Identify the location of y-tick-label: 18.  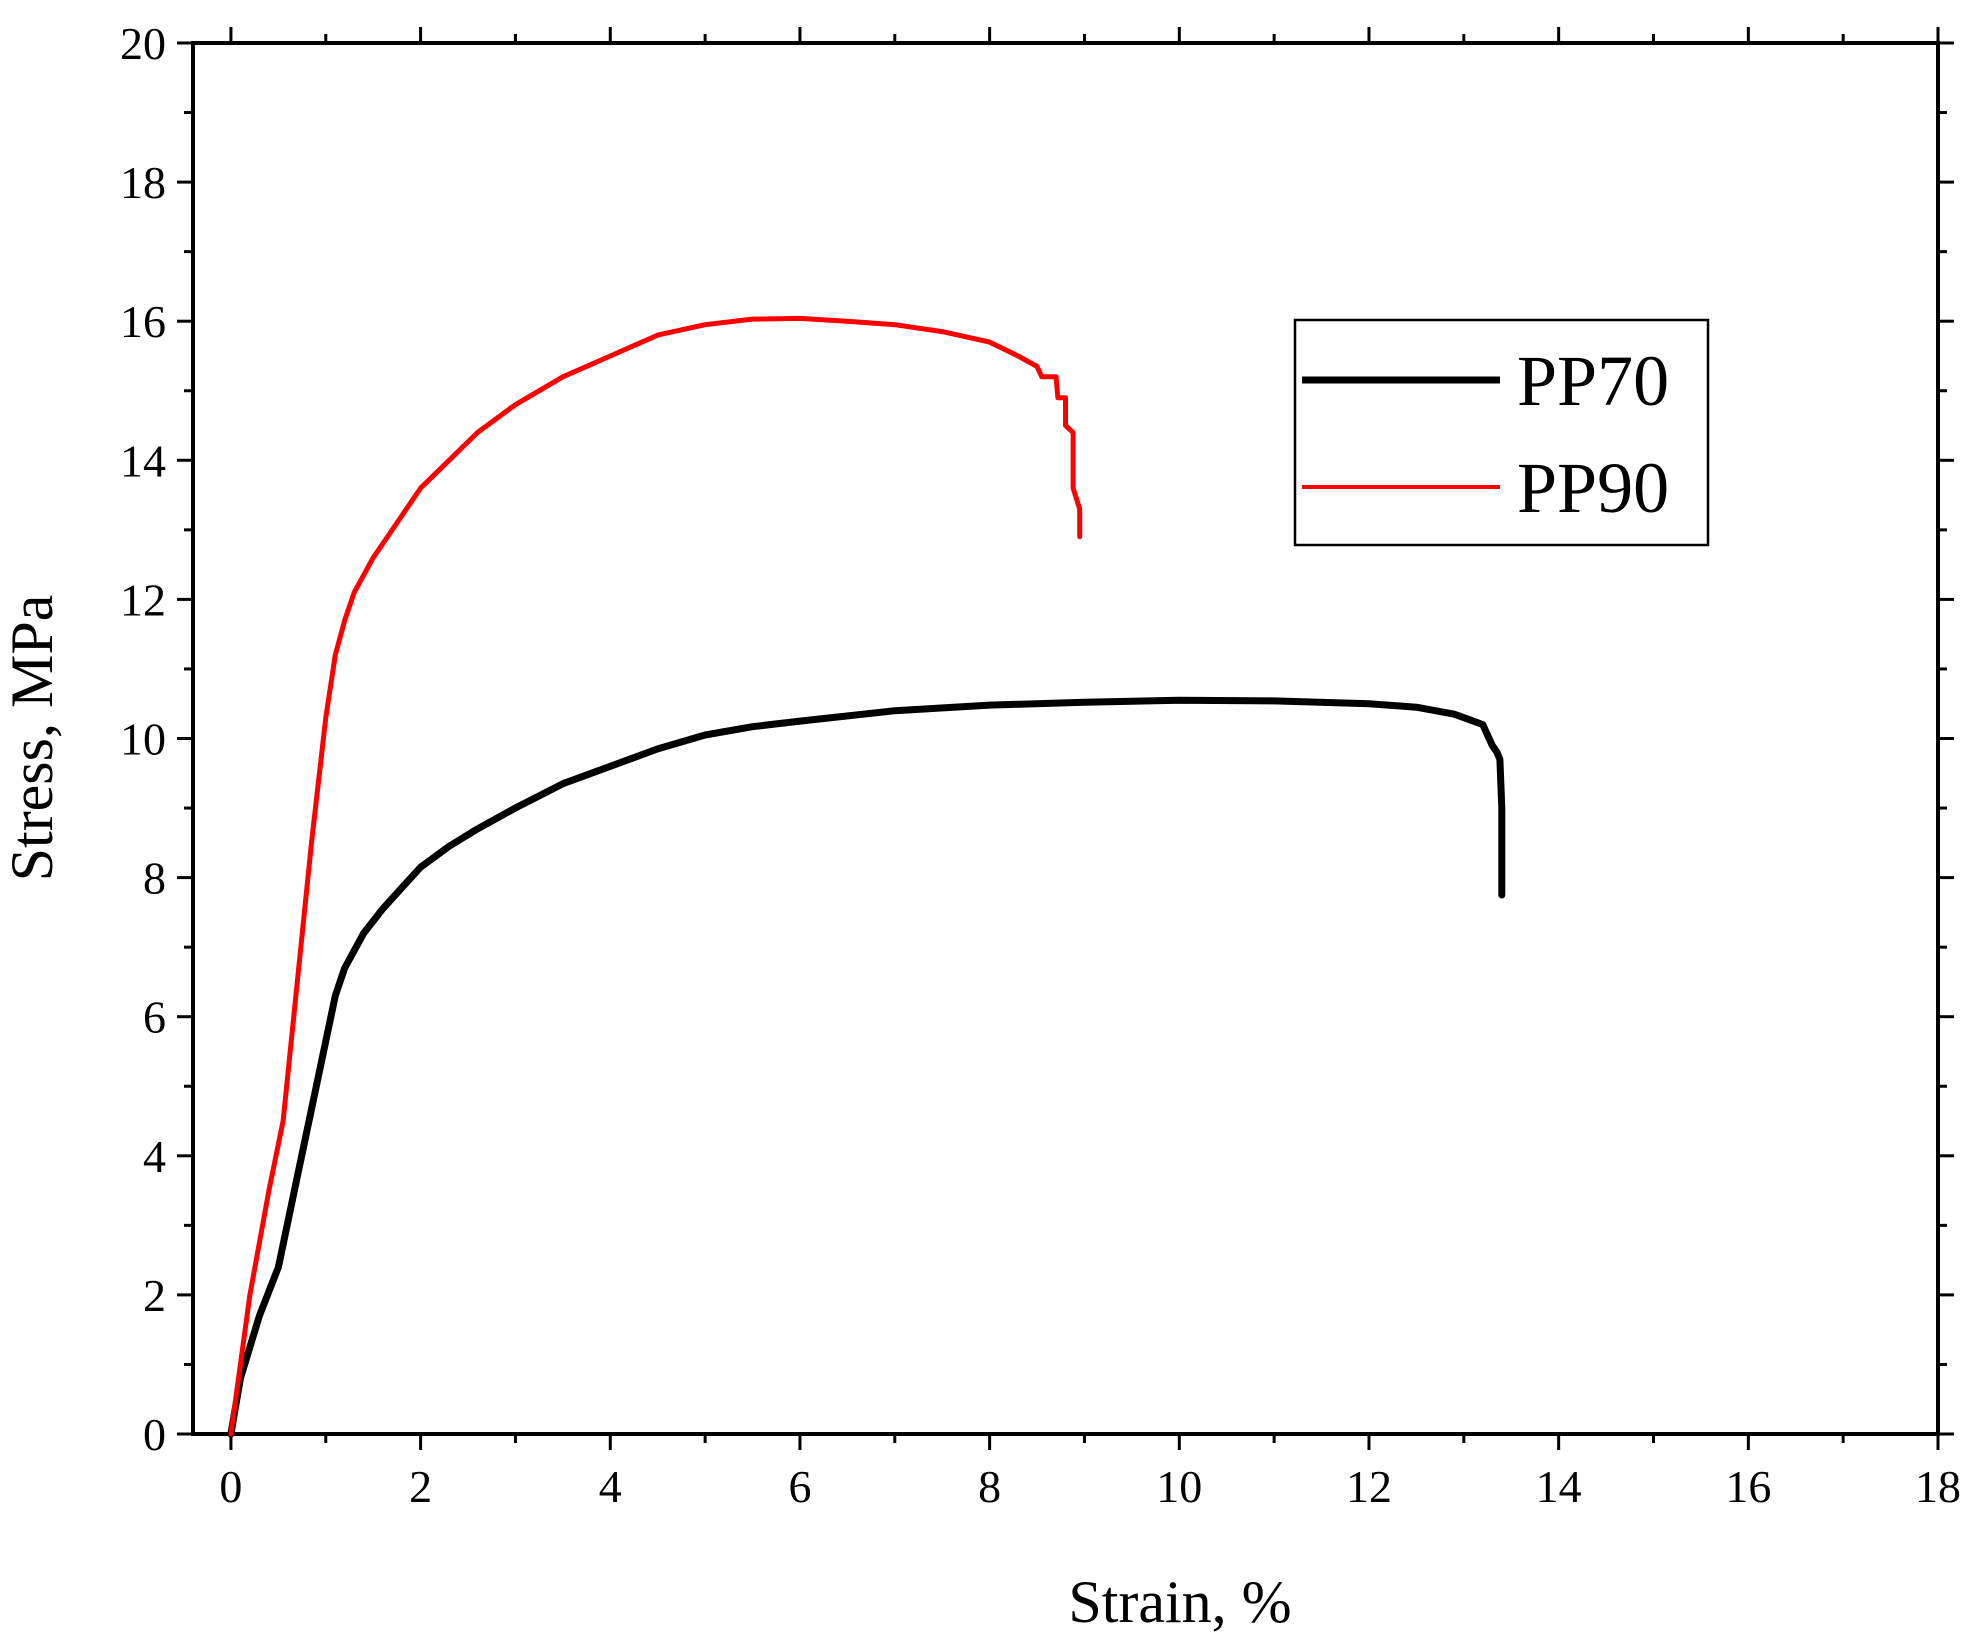
(143, 182).